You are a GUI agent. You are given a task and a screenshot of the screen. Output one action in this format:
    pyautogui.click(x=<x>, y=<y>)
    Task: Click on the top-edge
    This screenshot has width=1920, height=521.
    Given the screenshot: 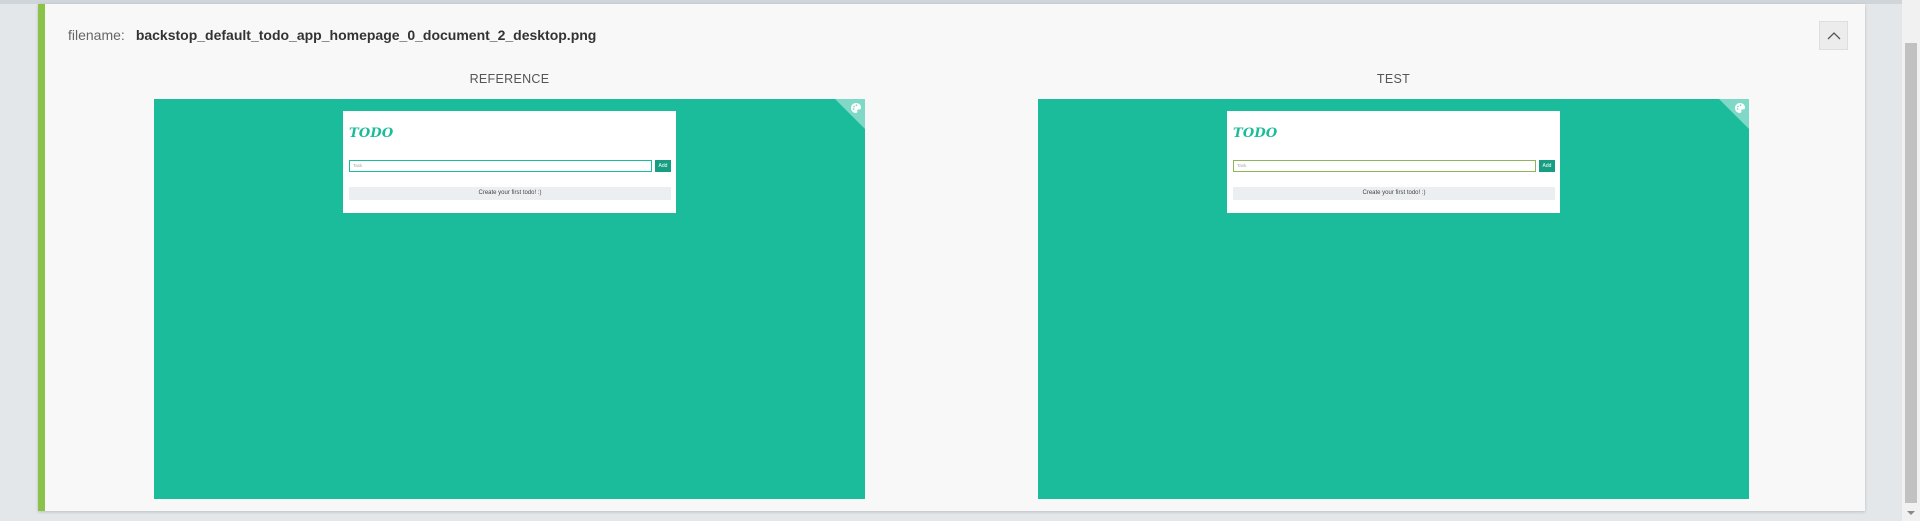 What is the action you would take?
    pyautogui.click(x=951, y=2)
    